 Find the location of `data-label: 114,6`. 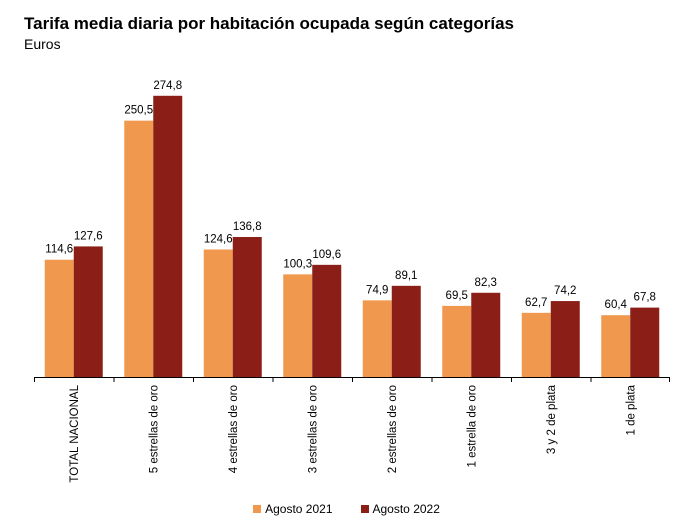

data-label: 114,6 is located at coordinates (59, 250).